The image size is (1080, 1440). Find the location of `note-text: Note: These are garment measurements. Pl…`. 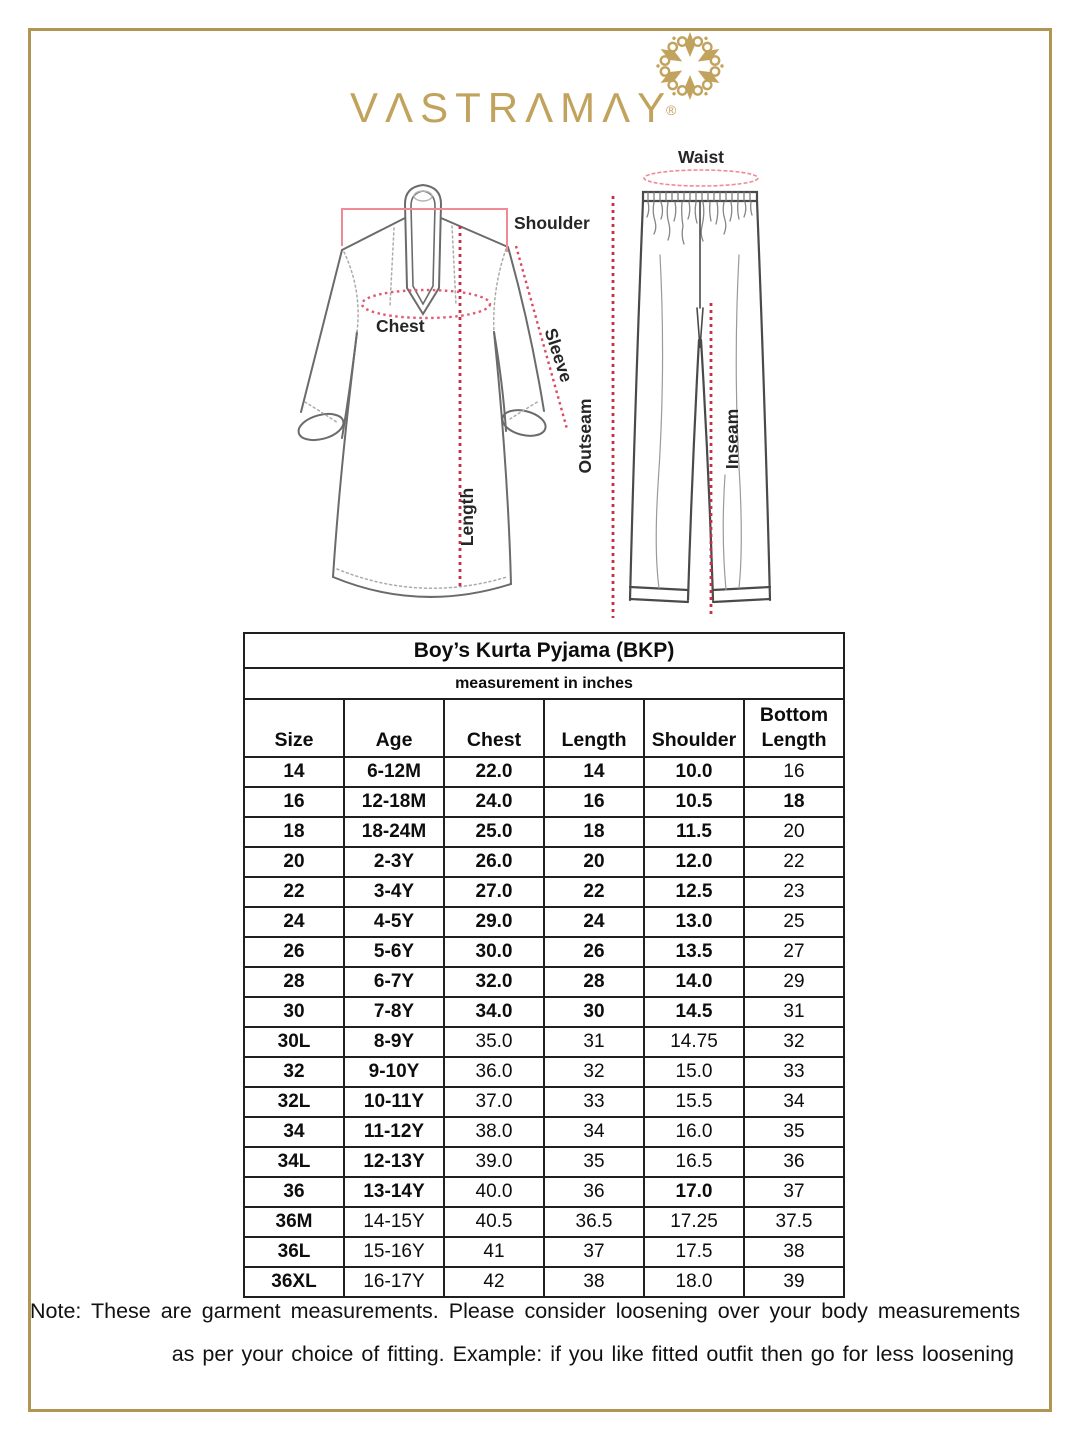

note-text: Note: These are garment measurements. Pl… is located at coordinates (525, 1333).